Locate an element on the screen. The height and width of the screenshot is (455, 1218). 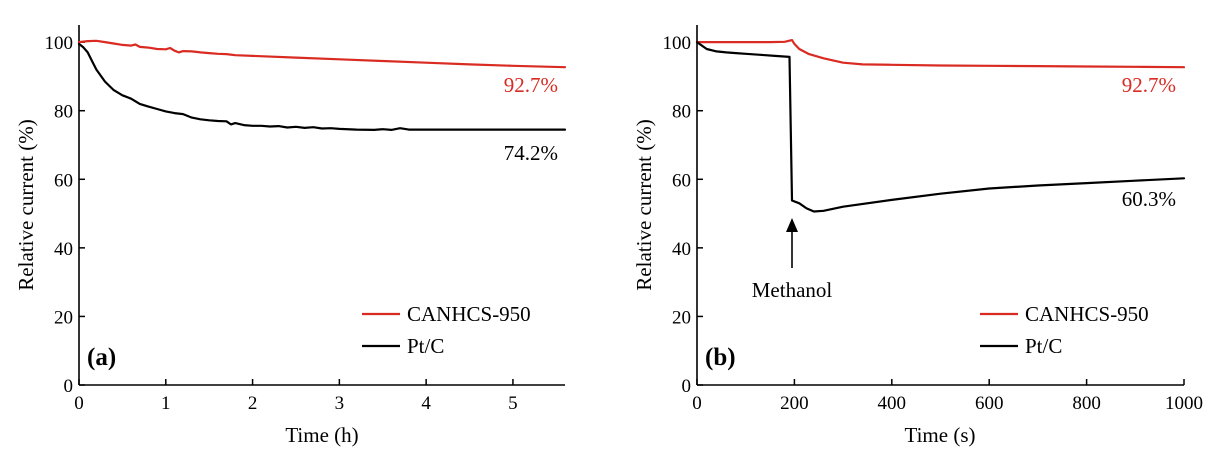
panel-a-legend: CANHCS-950 Pt/C is located at coordinates (446, 330).